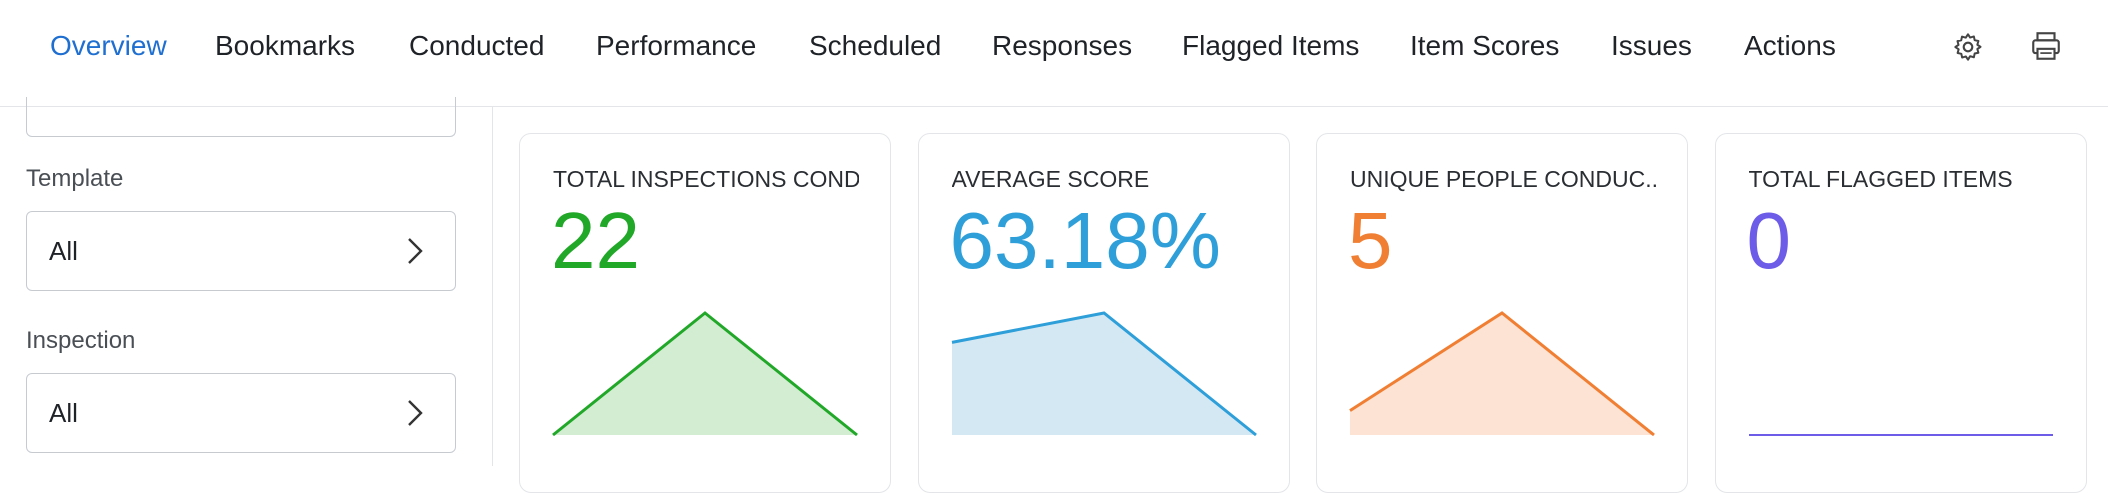 The width and height of the screenshot is (2108, 493). Describe the element at coordinates (1085, 240) in the screenshot. I see `card-value: 63.18%` at that location.